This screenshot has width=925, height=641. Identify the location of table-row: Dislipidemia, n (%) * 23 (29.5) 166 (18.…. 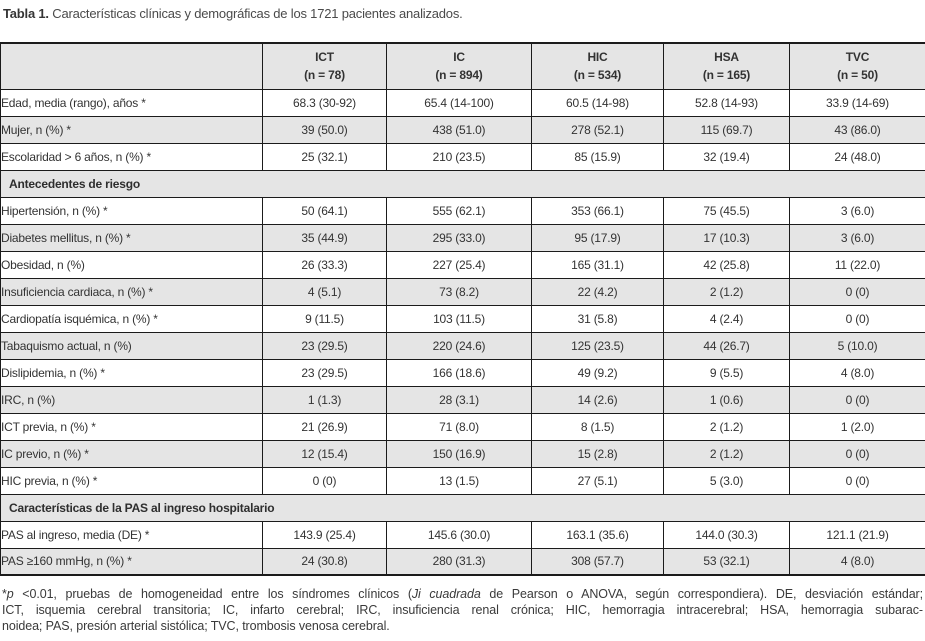
(462, 372).